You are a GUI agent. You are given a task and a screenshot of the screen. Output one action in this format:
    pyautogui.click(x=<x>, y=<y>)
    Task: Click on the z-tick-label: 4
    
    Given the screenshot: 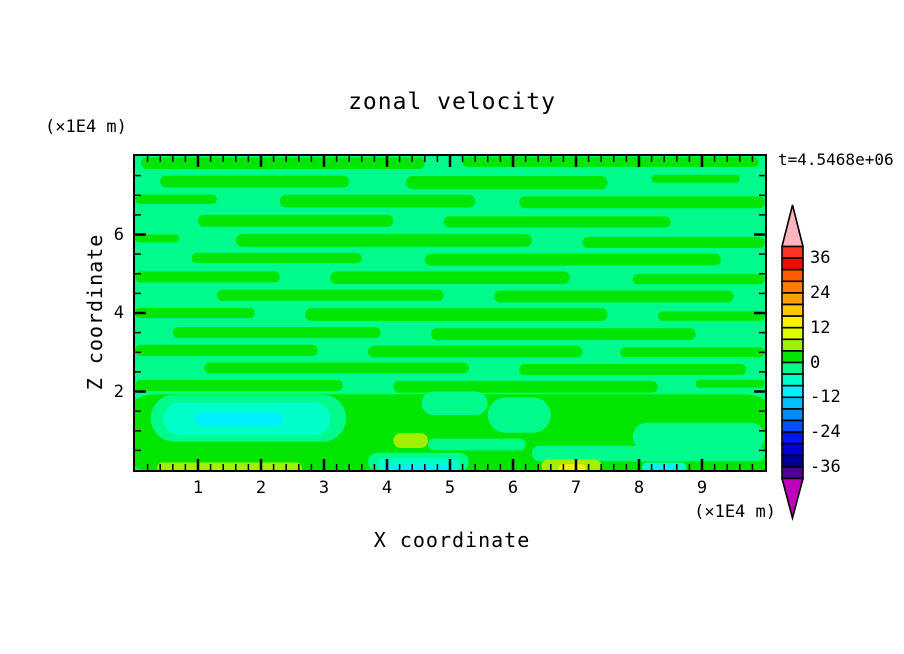 What is the action you would take?
    pyautogui.click(x=118, y=313)
    